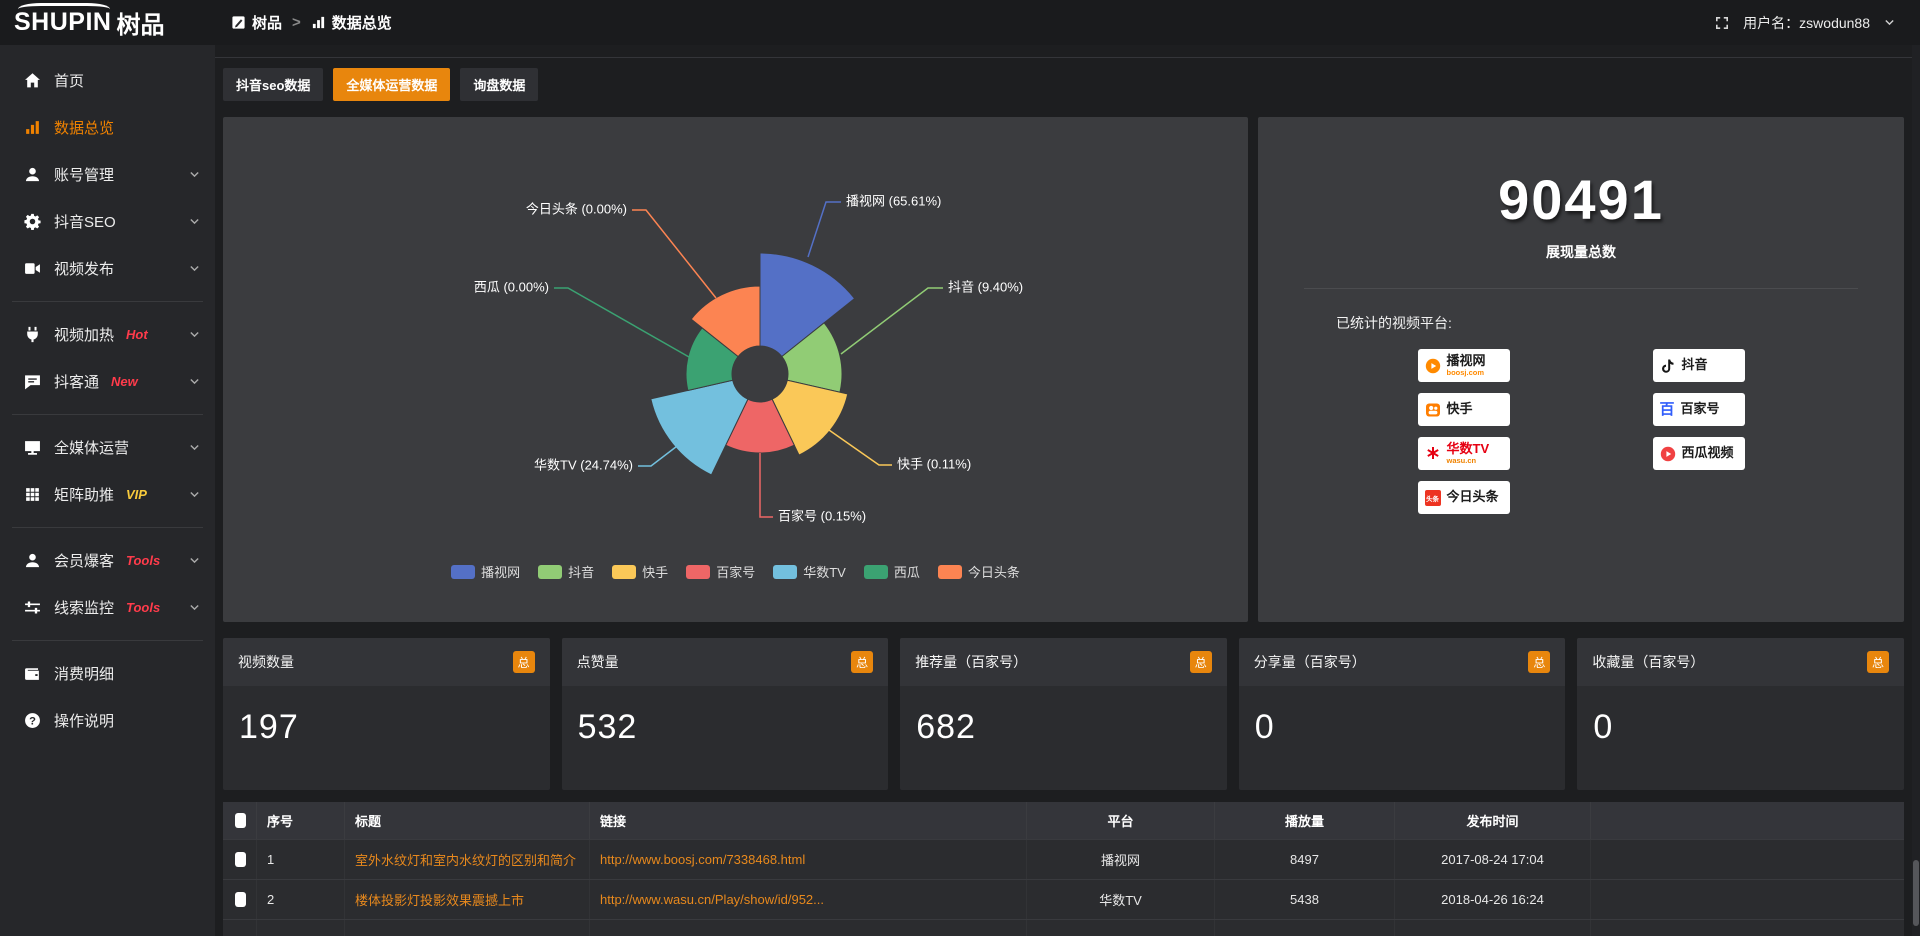 This screenshot has height=936, width=1920. Describe the element at coordinates (267, 23) in the screenshot. I see `breadcrumb-root-label: 树品` at that location.